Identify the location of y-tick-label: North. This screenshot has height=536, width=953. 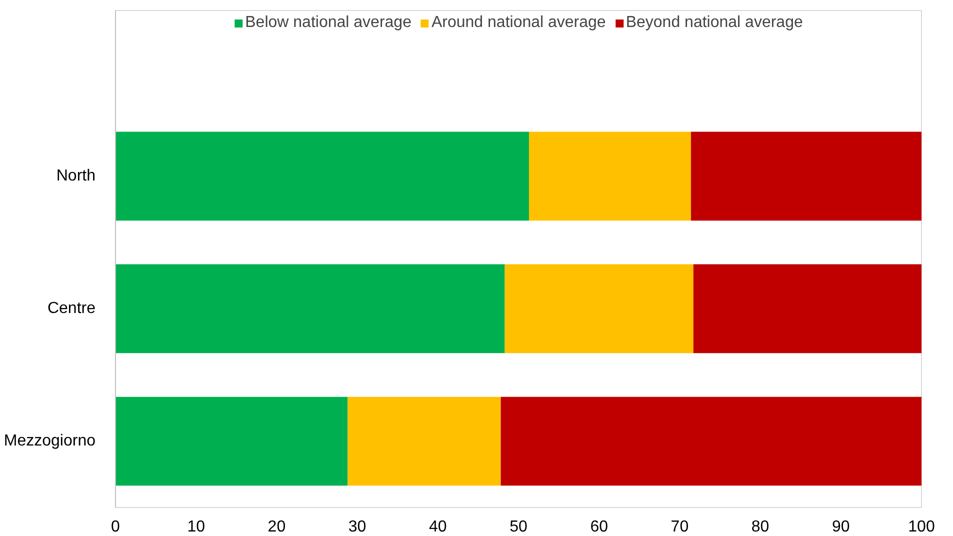
(76, 176).